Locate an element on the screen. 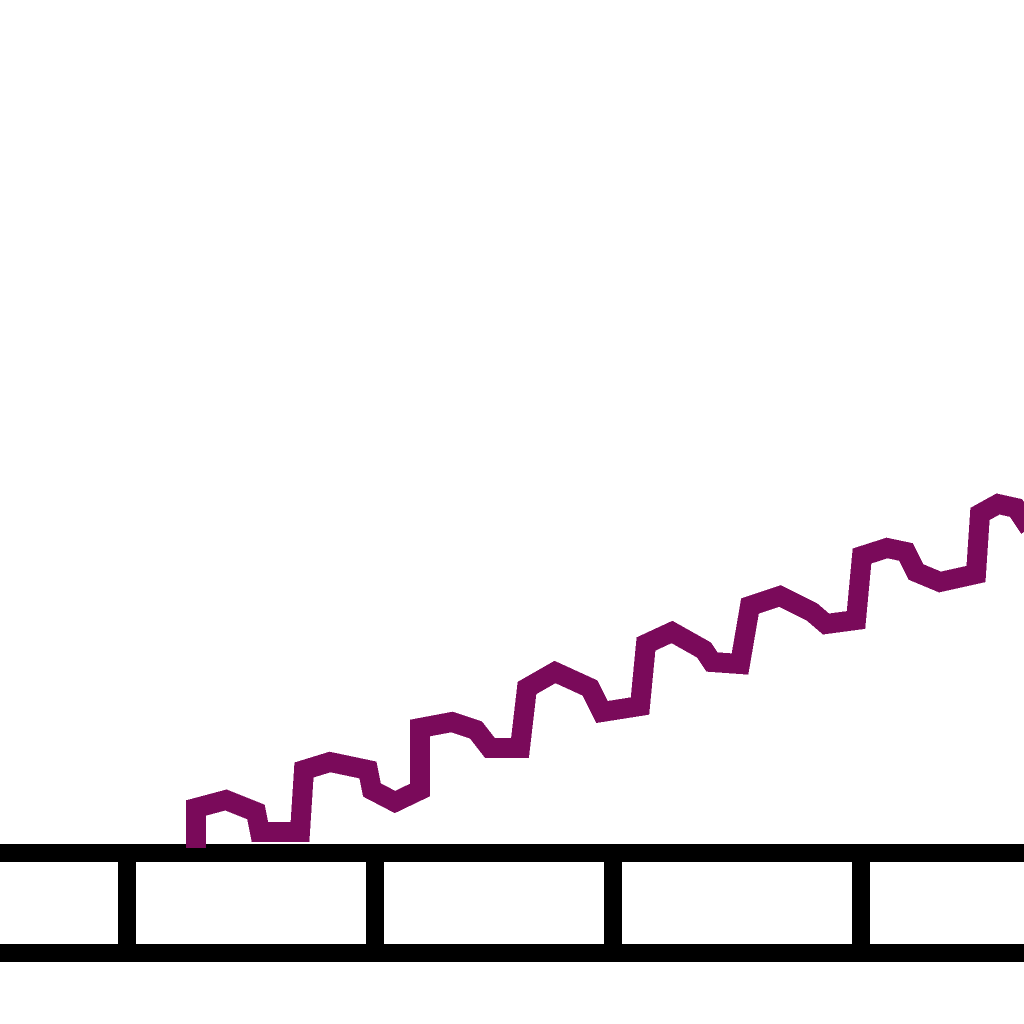 The height and width of the screenshot is (1024, 1024). top-rail is located at coordinates (512, 853).